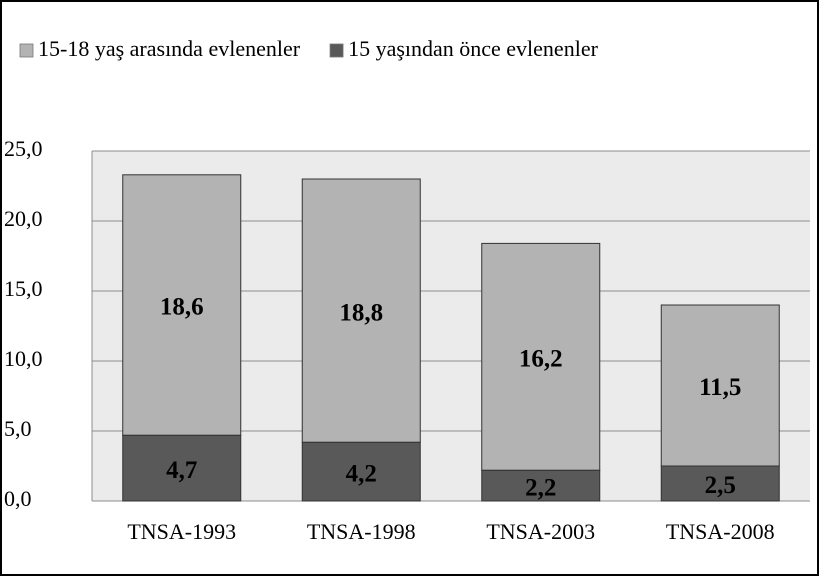 This screenshot has height=576, width=819. I want to click on data-label: 18,8, so click(361, 312).